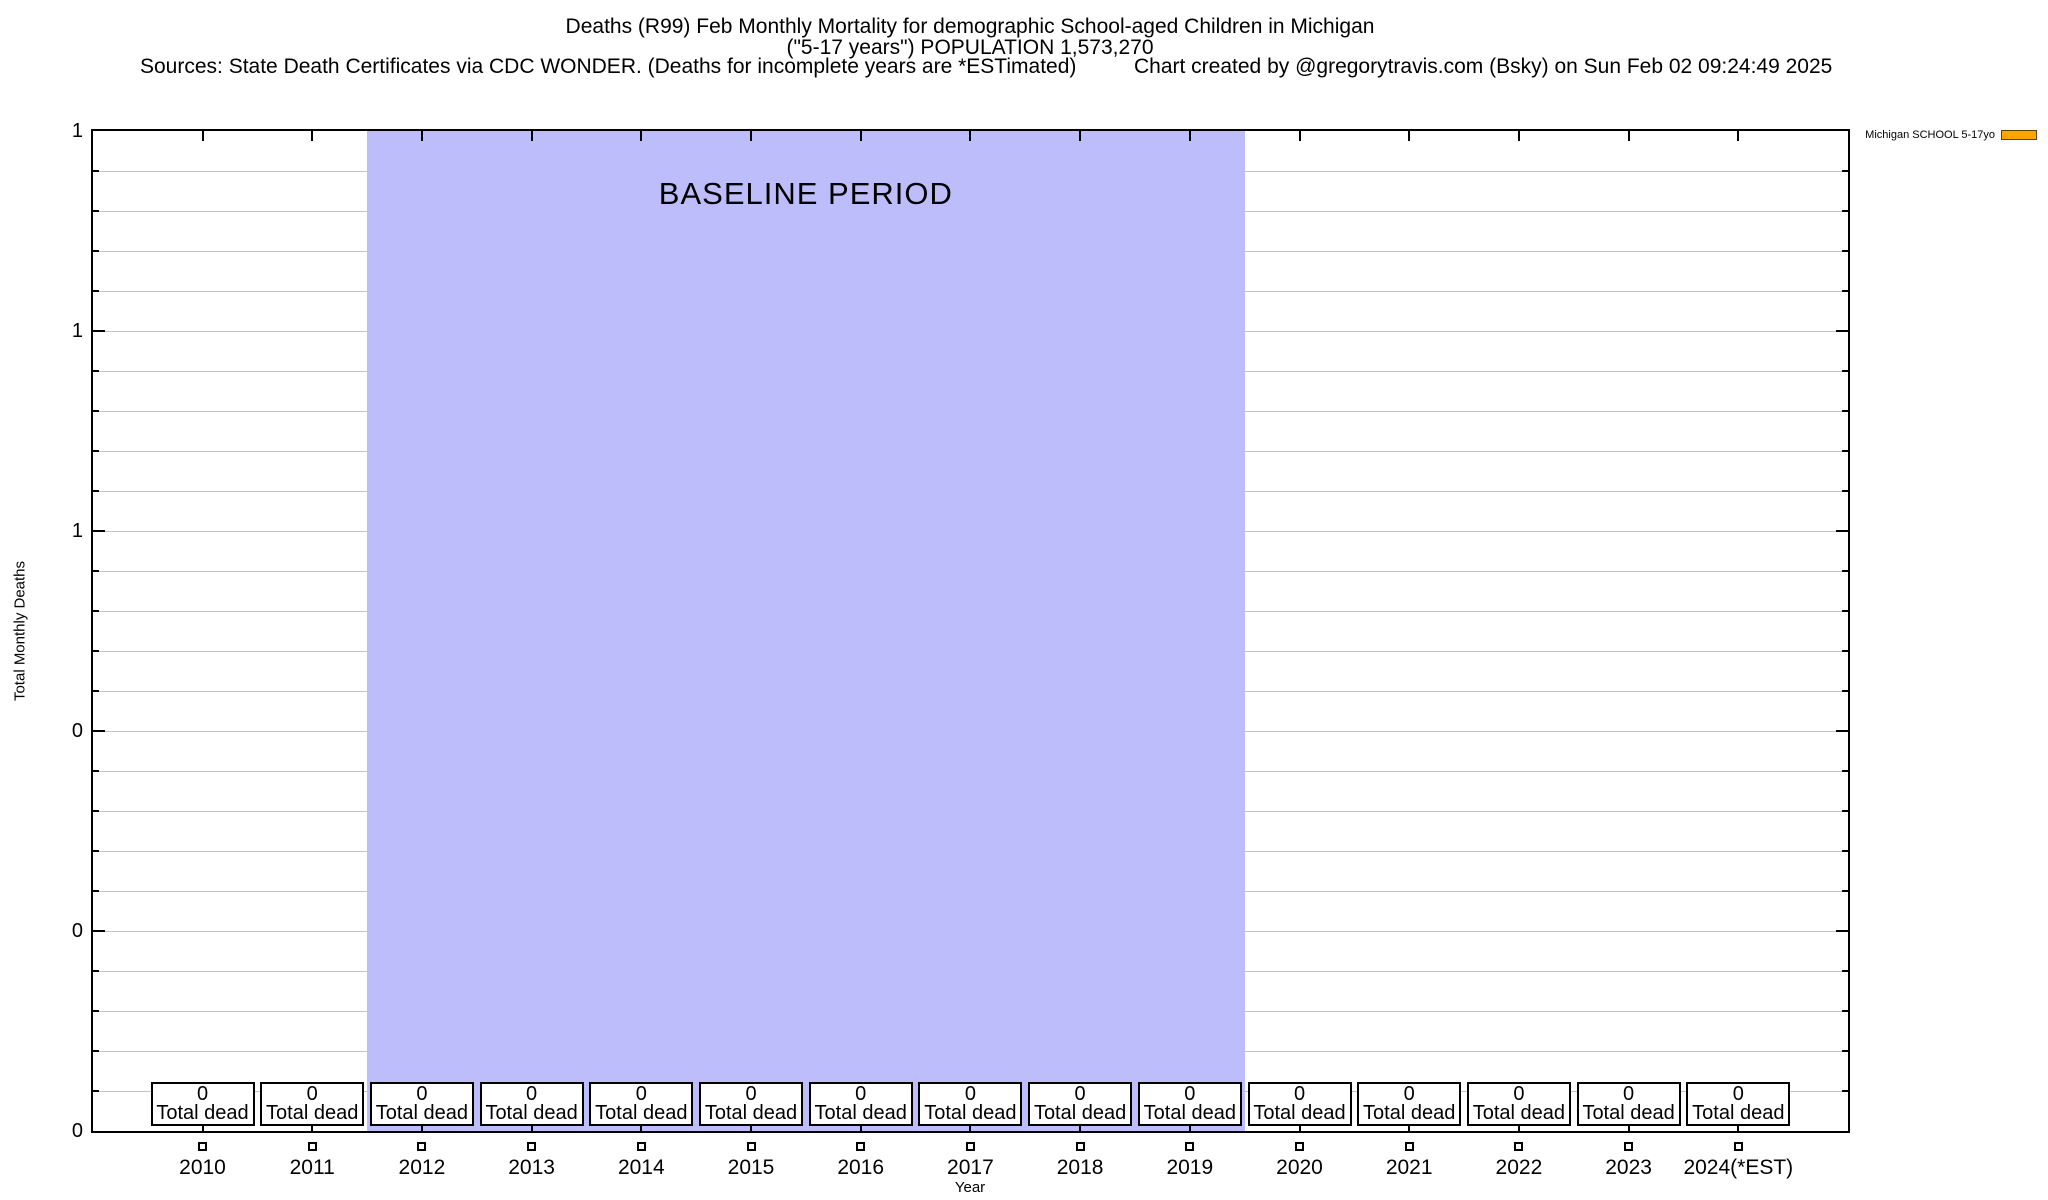  I want to click on x-tick-label: 2010, so click(202, 1167).